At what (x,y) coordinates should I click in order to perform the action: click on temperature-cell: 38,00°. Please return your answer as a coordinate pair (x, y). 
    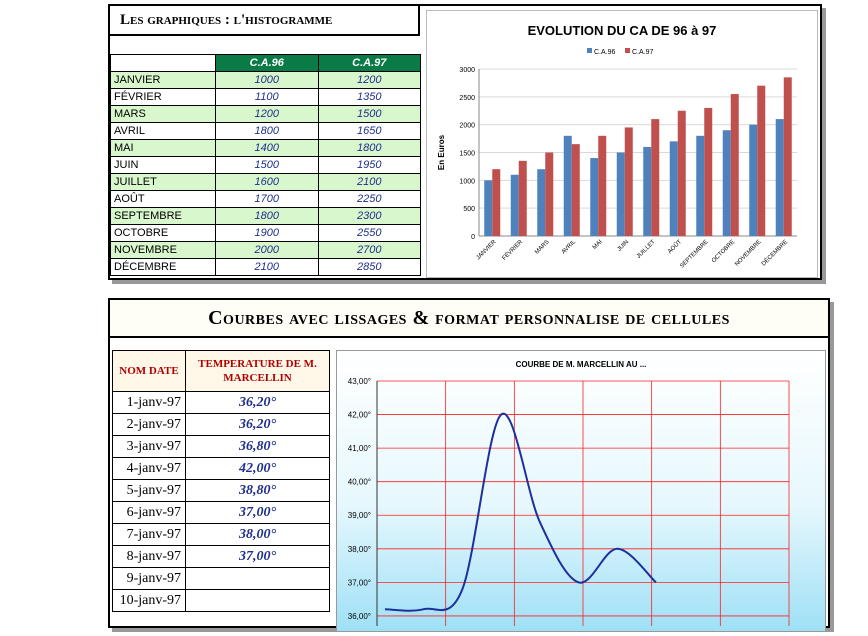
    Looking at the image, I should click on (258, 535).